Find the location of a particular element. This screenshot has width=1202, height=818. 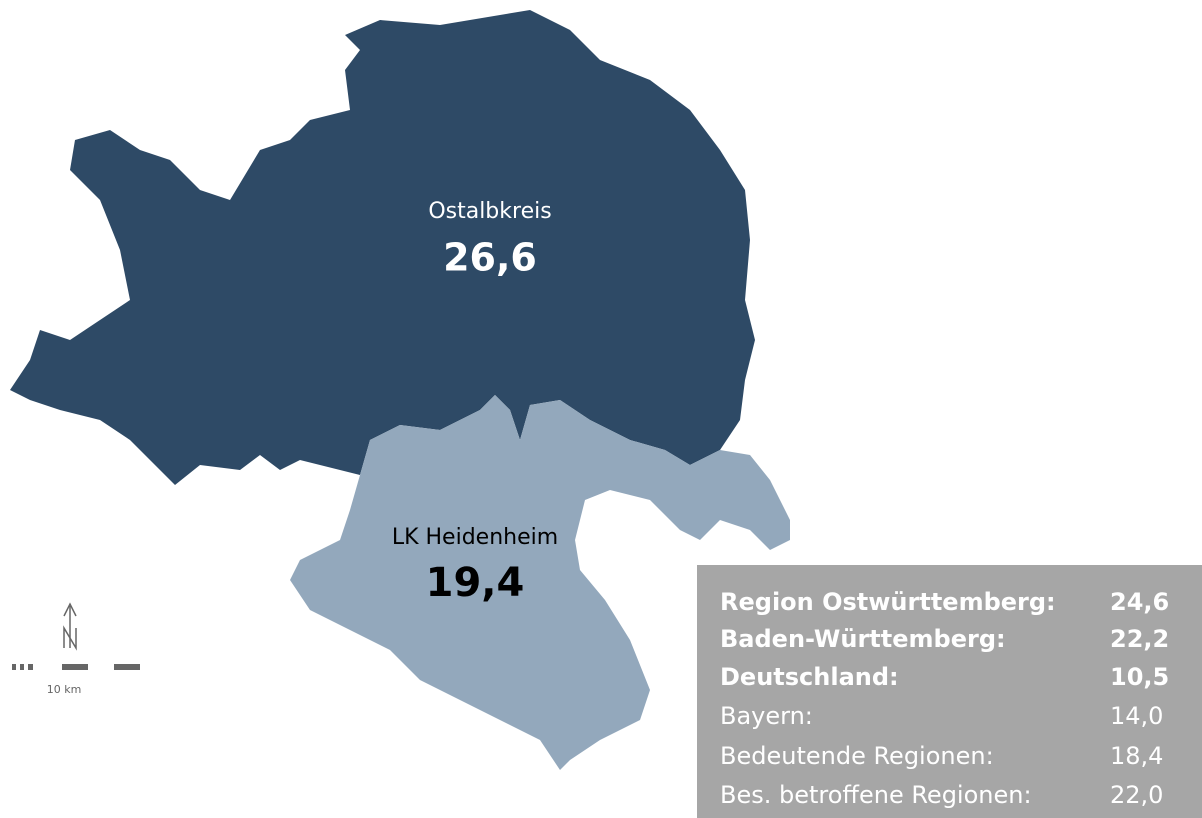

row-label: Bes. betroffene Regionen: is located at coordinates (876, 795).